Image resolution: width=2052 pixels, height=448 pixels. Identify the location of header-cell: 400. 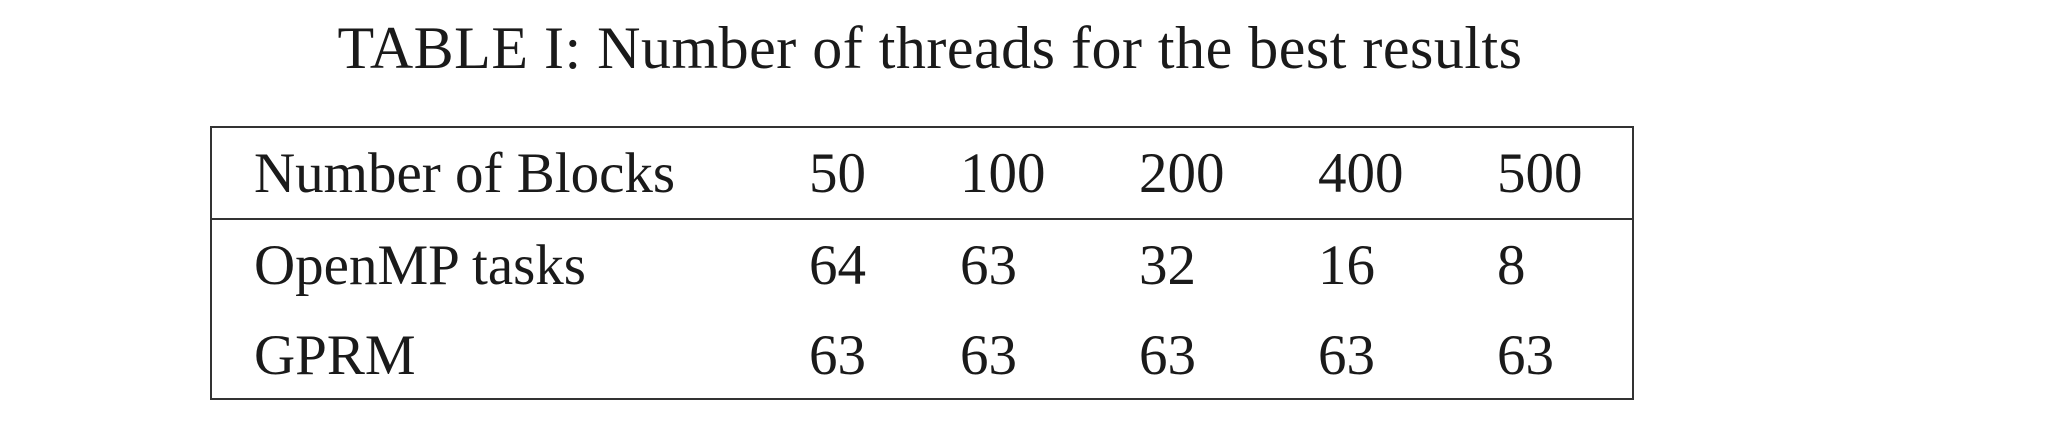
(1361, 173).